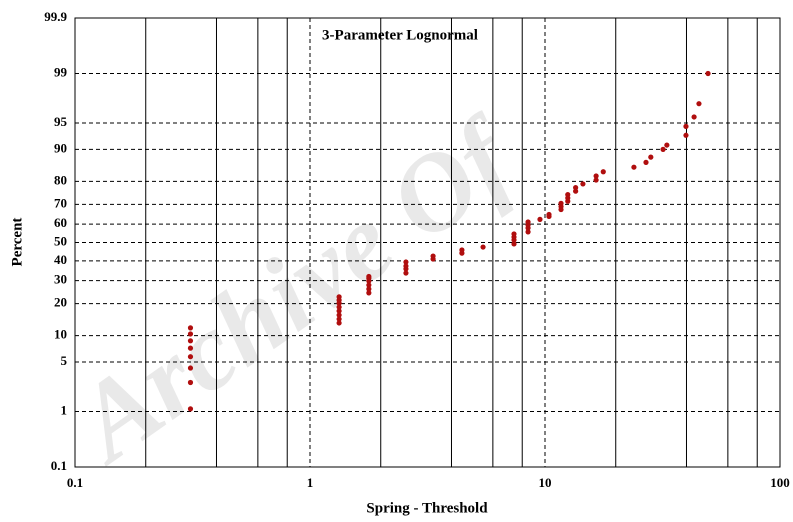 The width and height of the screenshot is (793, 522). I want to click on y-tick-label: 99.9, so click(55, 16).